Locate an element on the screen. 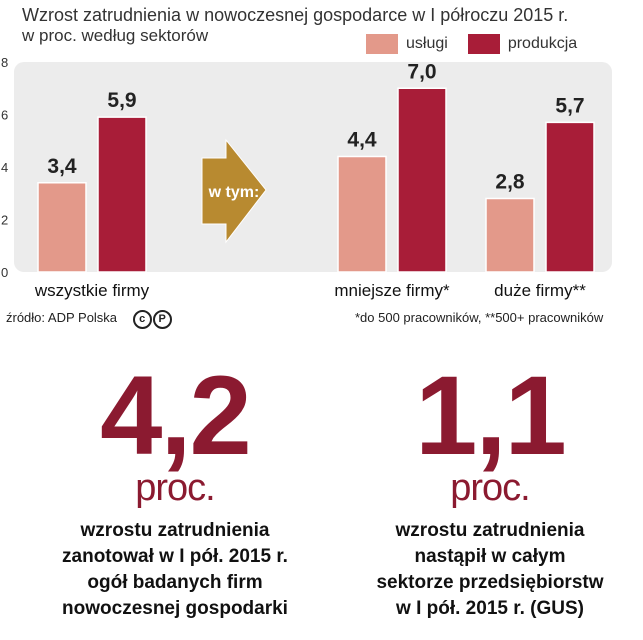 This screenshot has width=643, height=640. footnote: *do 500 pracowników, **500+ pracowników is located at coordinates (479, 317).